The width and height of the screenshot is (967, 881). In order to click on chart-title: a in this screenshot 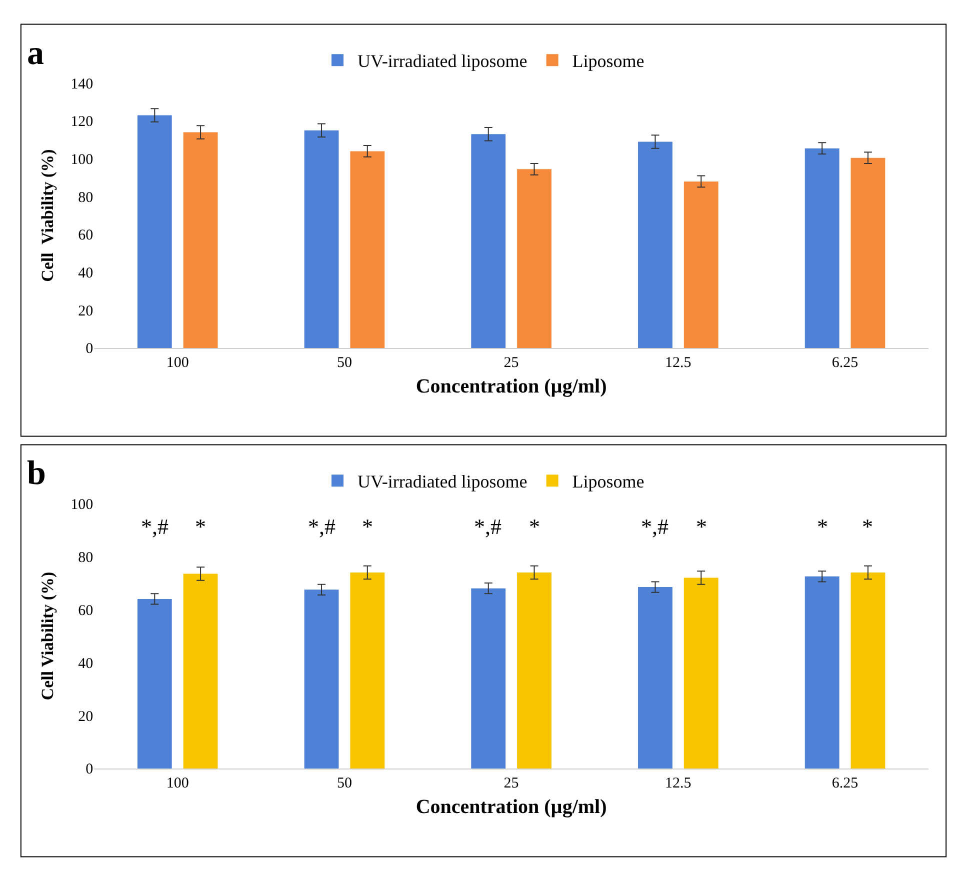, I will do `click(35, 53)`.